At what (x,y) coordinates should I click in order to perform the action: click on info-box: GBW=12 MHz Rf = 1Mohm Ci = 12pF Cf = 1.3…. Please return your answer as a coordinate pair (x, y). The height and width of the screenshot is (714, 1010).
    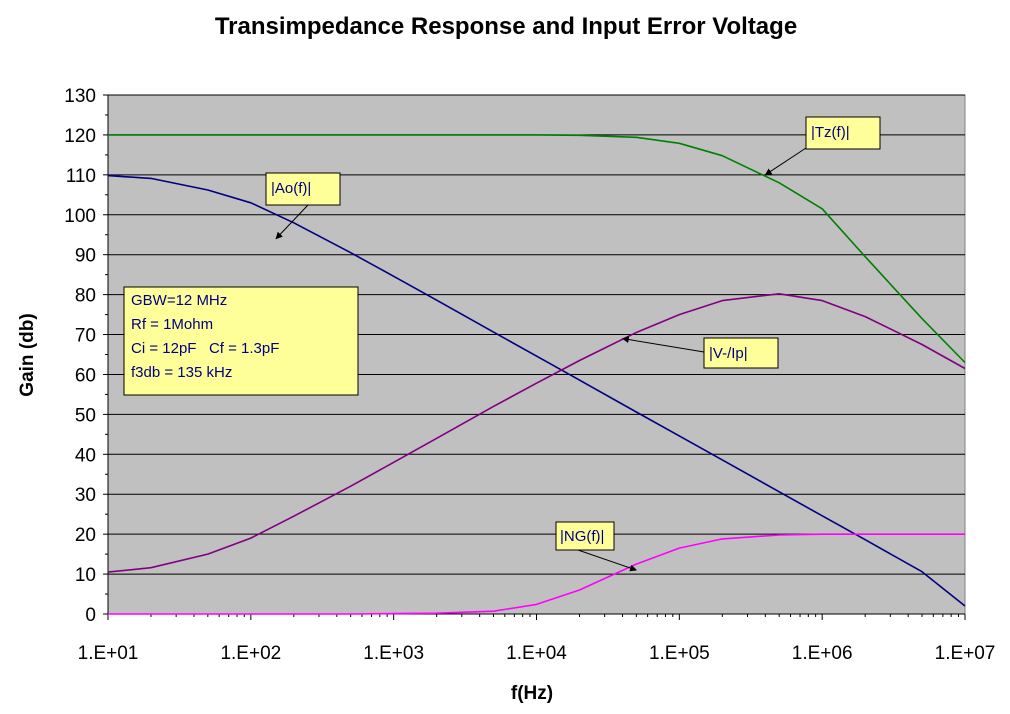
    Looking at the image, I should click on (241, 341).